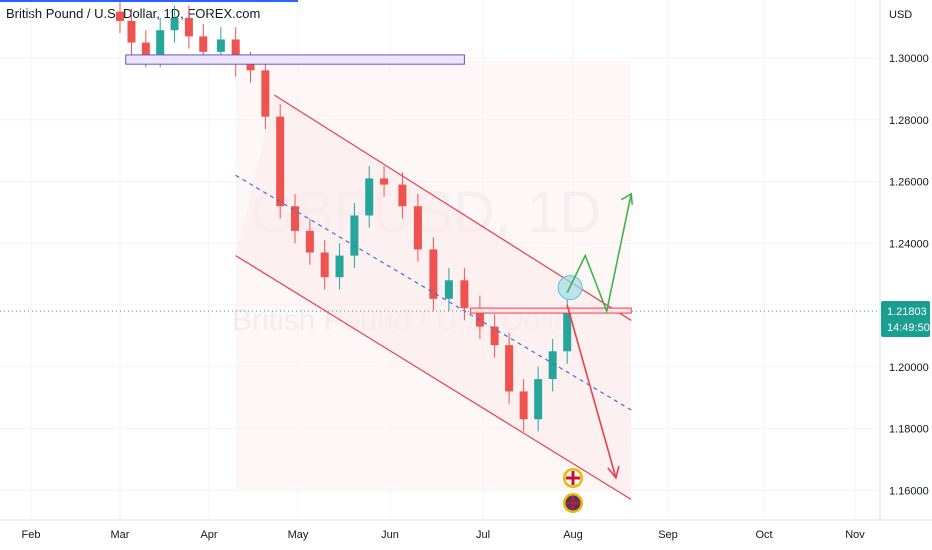 The width and height of the screenshot is (932, 550). What do you see at coordinates (909, 244) in the screenshot?
I see `price-tick-label: 1.24000` at bounding box center [909, 244].